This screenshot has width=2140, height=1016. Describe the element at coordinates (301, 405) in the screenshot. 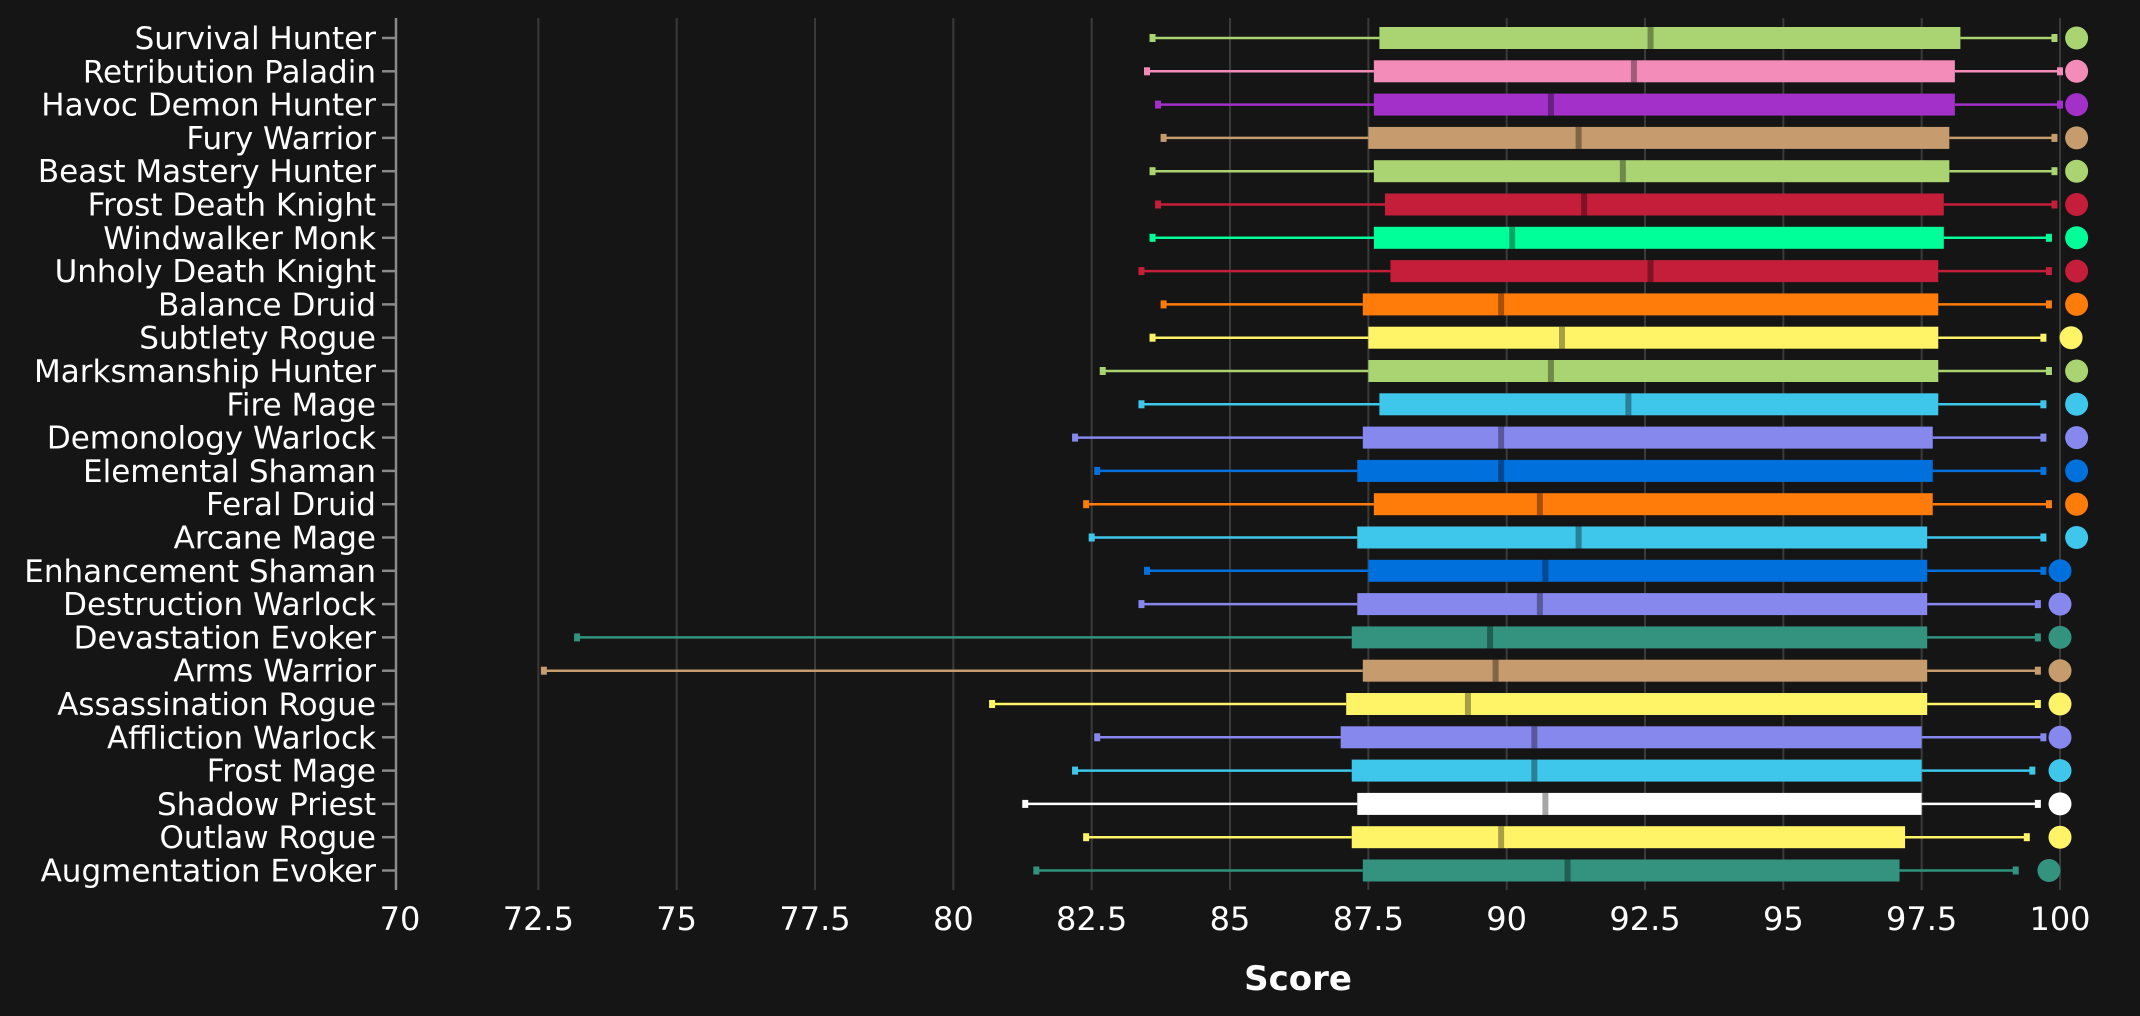

I see `y-tick-label: Fire Mage` at that location.